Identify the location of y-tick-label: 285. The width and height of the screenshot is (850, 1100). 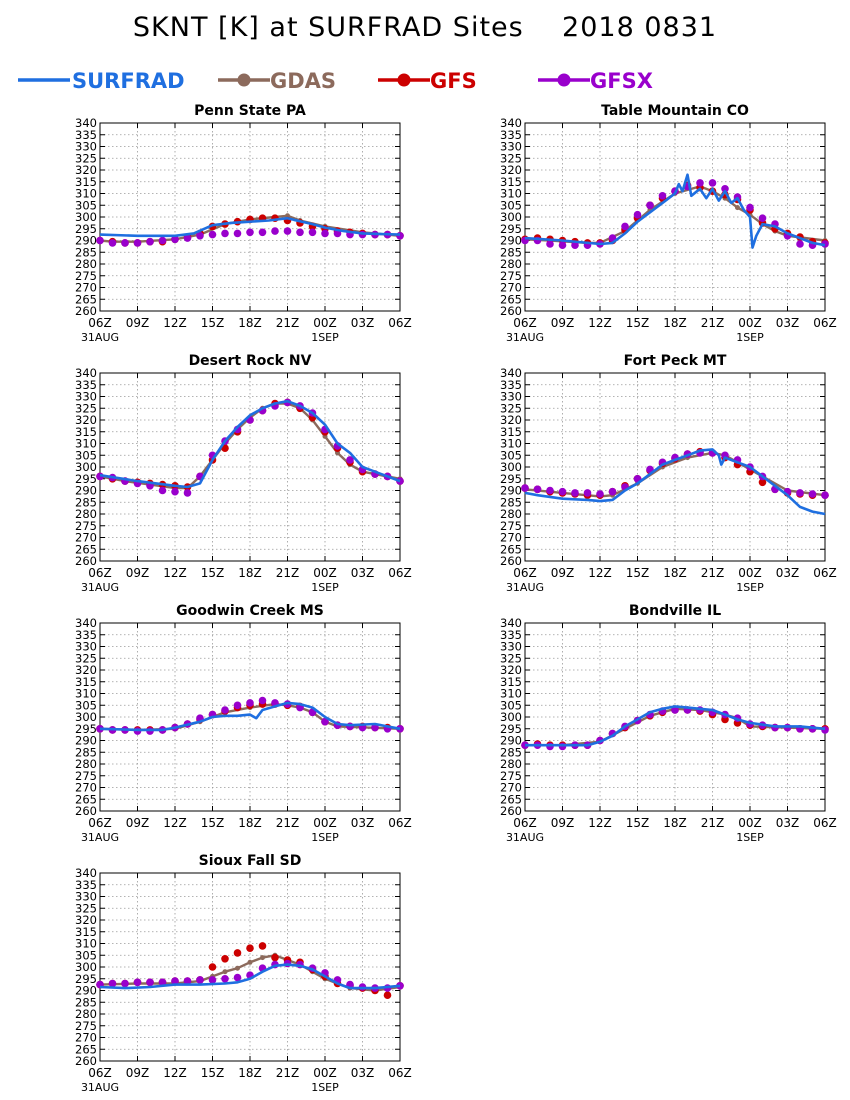
(86, 252).